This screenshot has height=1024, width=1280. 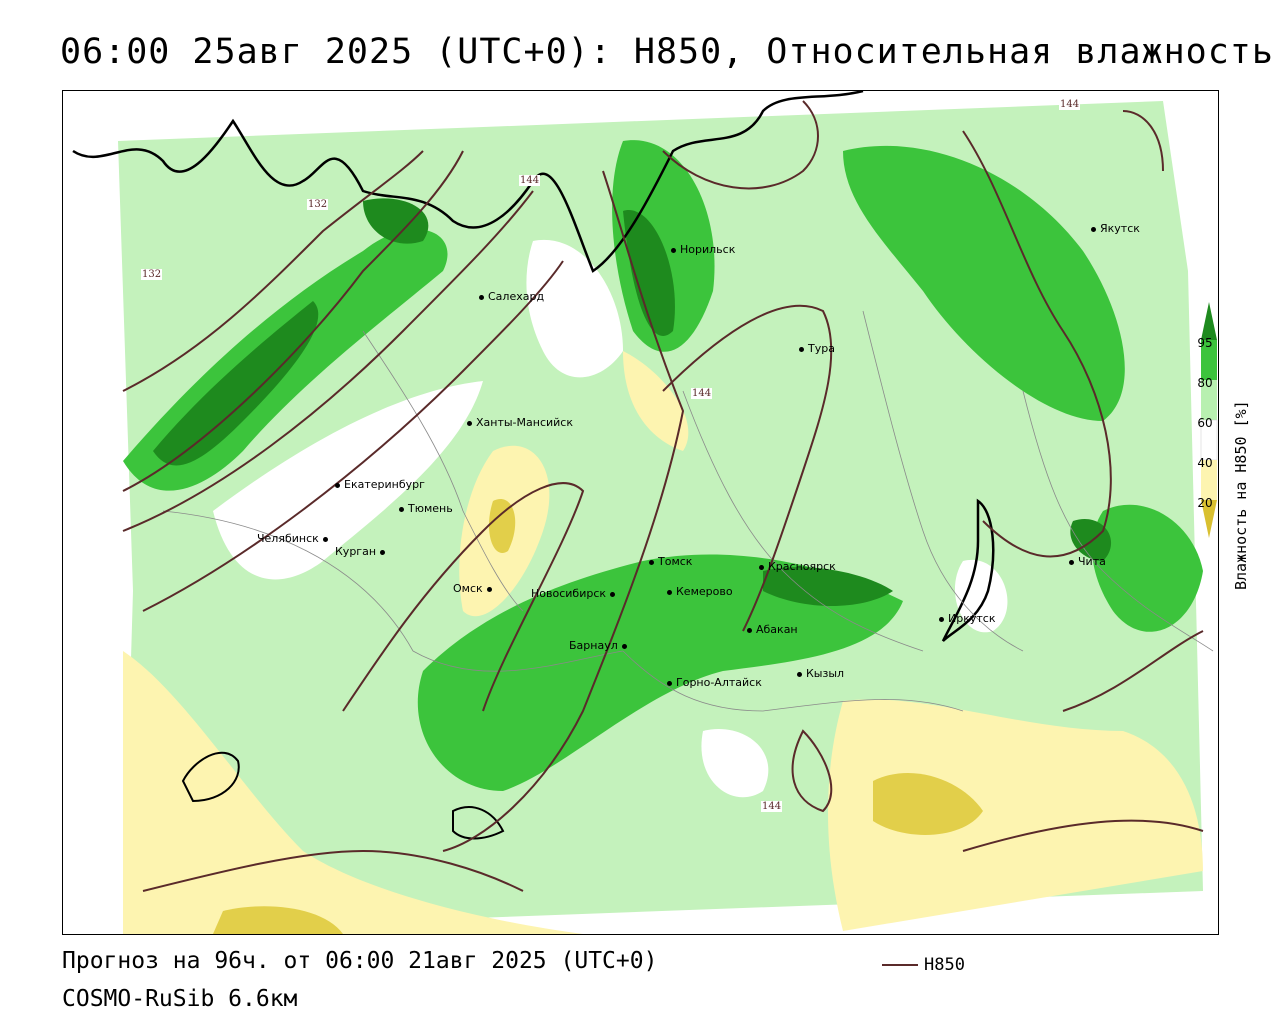 I want to click on dry-area-center, so click(x=656, y=401).